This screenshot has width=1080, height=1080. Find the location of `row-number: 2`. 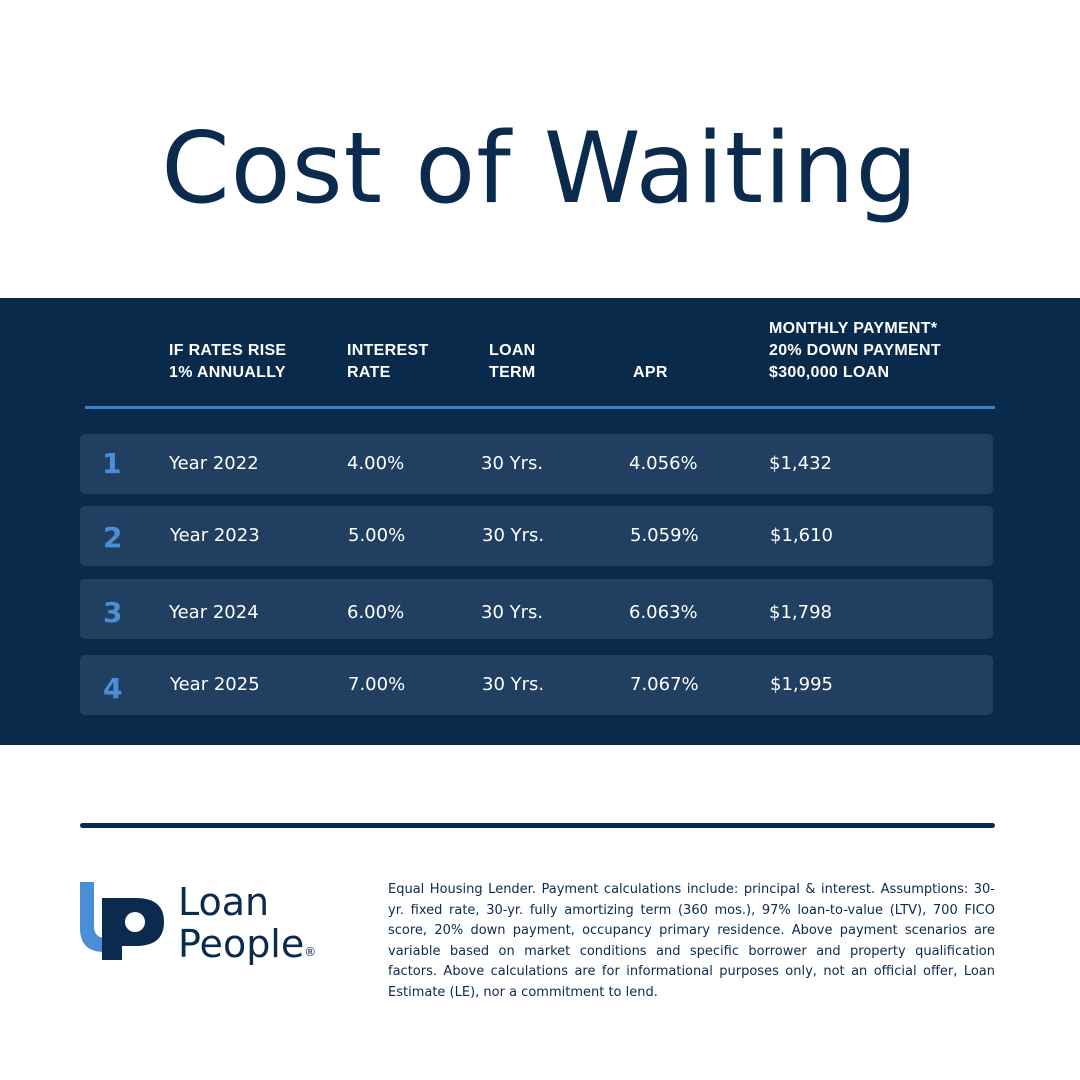

row-number: 2 is located at coordinates (113, 537).